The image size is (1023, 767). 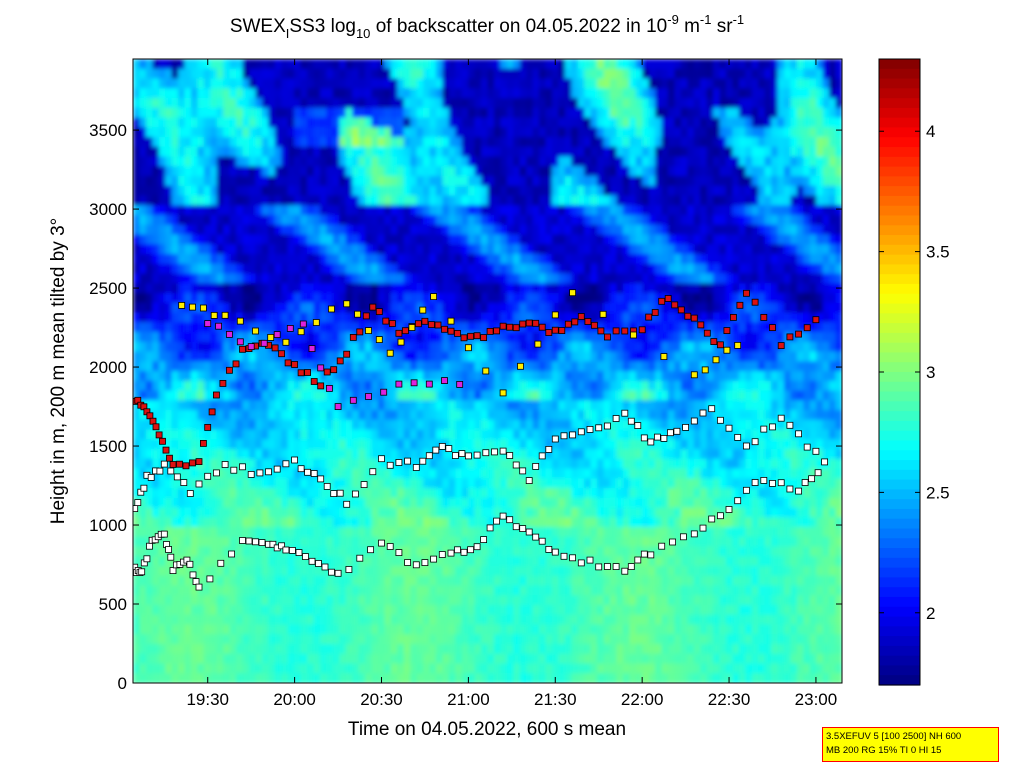 I want to click on x-tick-label: 21:30, so click(x=555, y=699).